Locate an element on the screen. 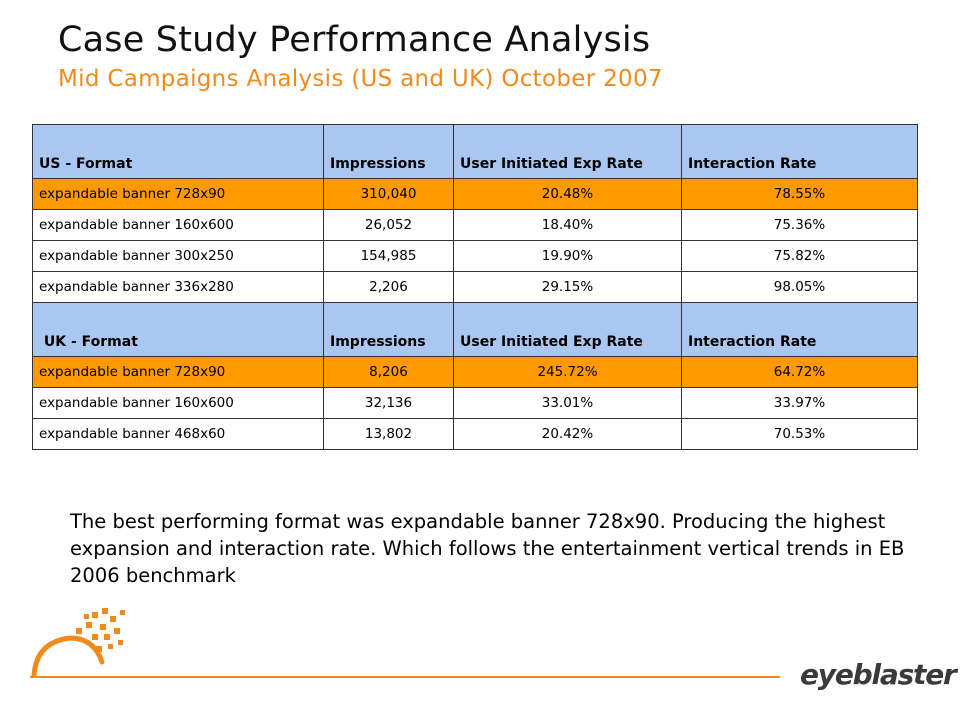 Image resolution: width=960 pixels, height=720 pixels. table-cell-interaction-rate: 75.36% is located at coordinates (799, 225).